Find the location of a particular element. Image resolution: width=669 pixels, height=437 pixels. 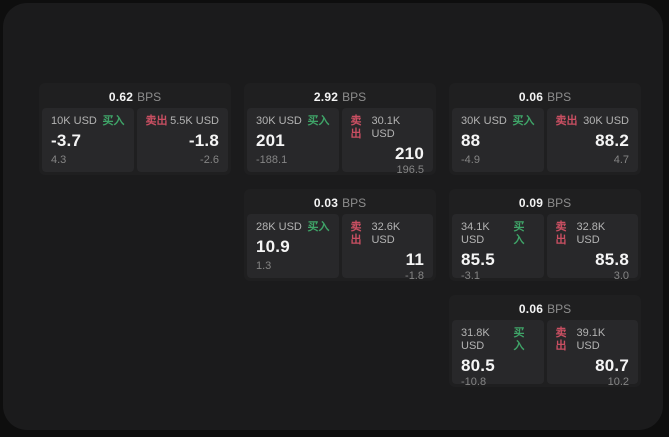

sell-tile-header: 卖出 30.1K USD is located at coordinates (388, 128).